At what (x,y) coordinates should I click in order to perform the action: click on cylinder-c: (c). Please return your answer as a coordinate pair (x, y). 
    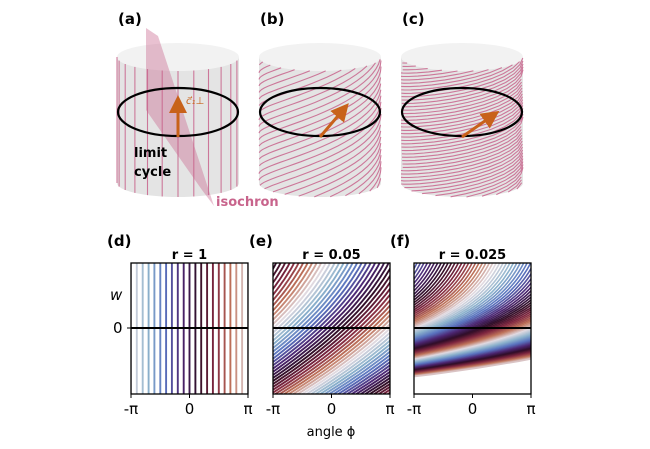
    Looking at the image, I should click on (462, 103).